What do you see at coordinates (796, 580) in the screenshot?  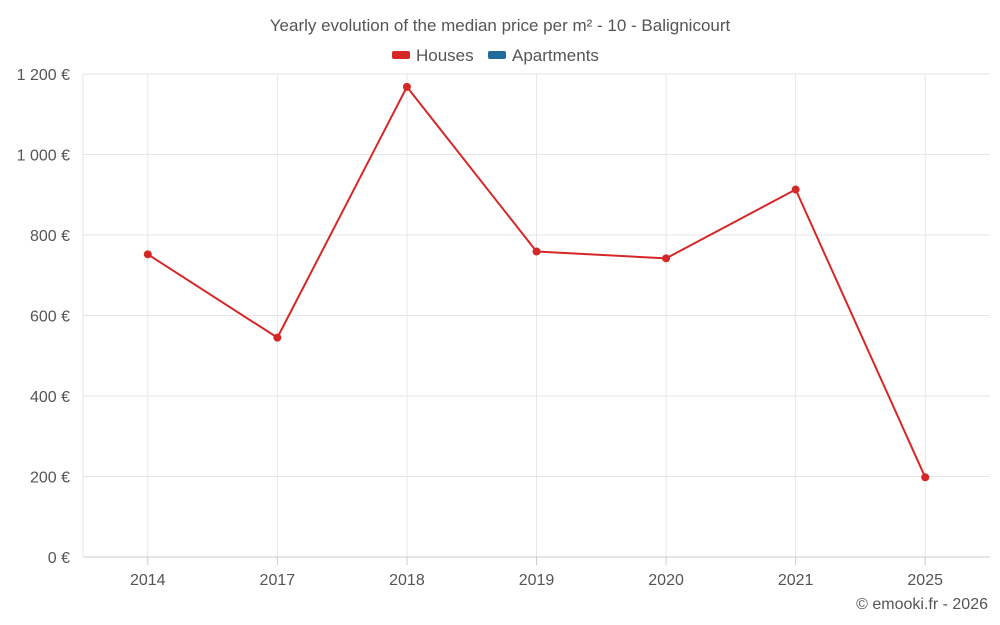 I see `x-tick-label: 2021` at bounding box center [796, 580].